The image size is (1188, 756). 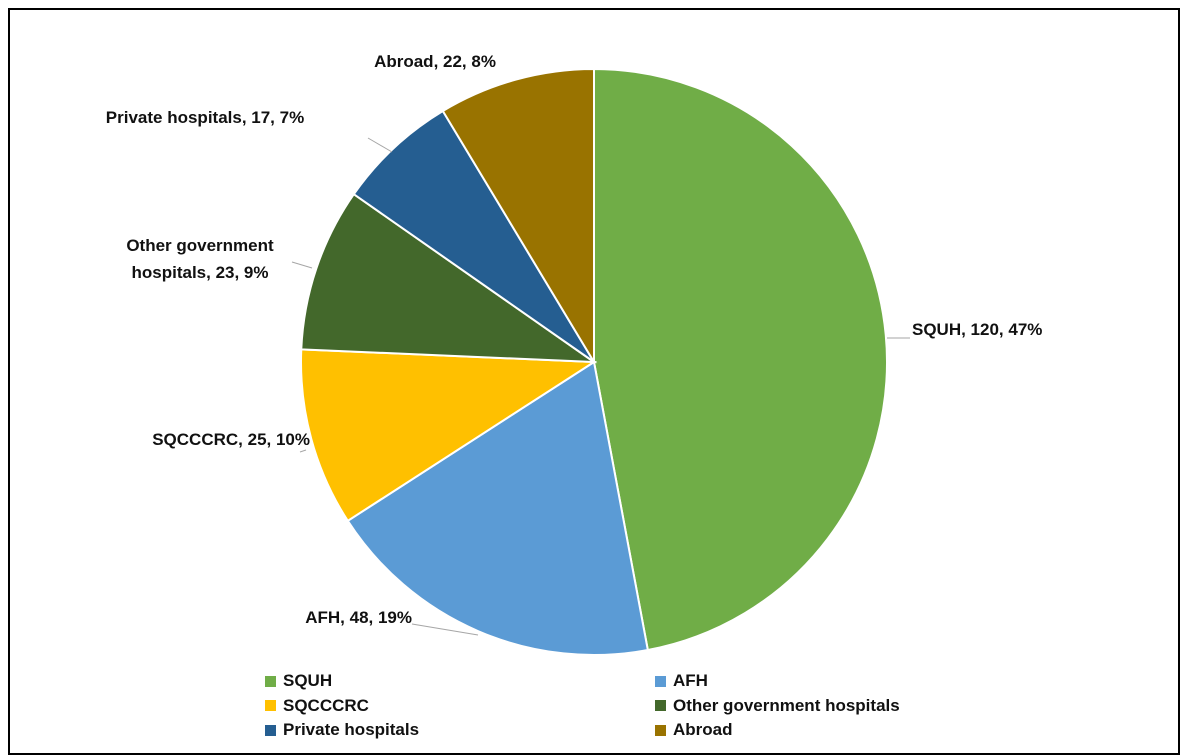 I want to click on data-label: SQUH, 120, 47%, so click(x=977, y=329).